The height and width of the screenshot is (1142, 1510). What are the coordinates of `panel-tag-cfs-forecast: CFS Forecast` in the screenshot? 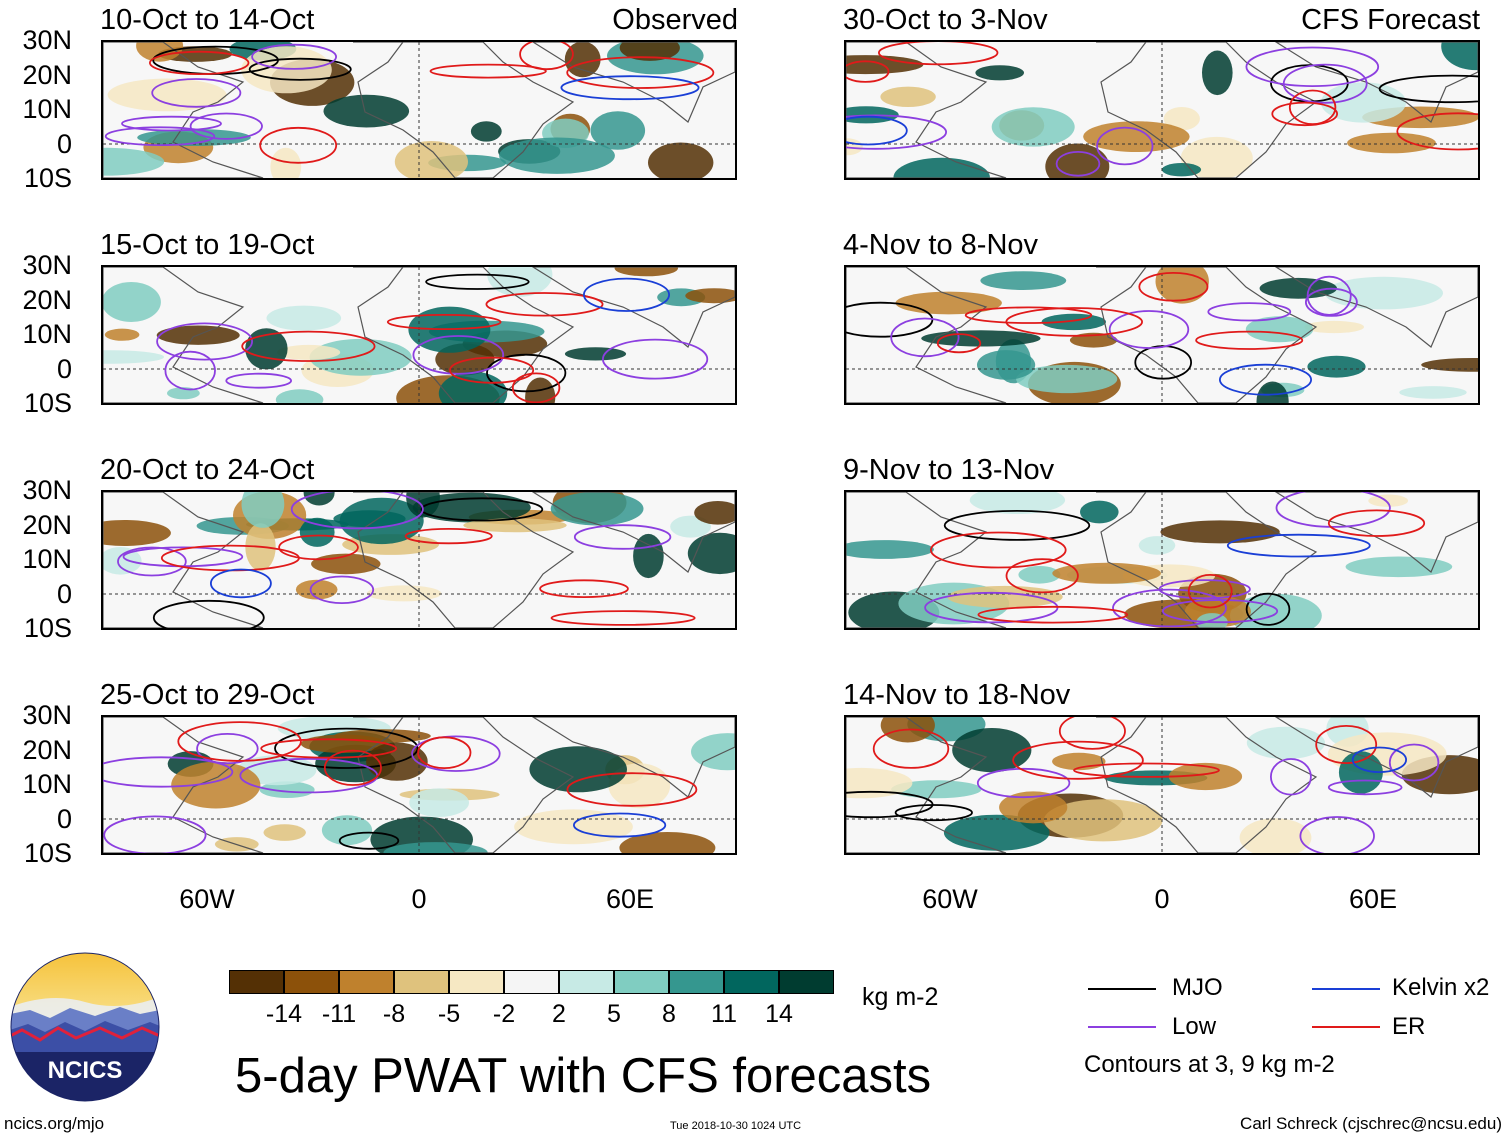 It's located at (1390, 20).